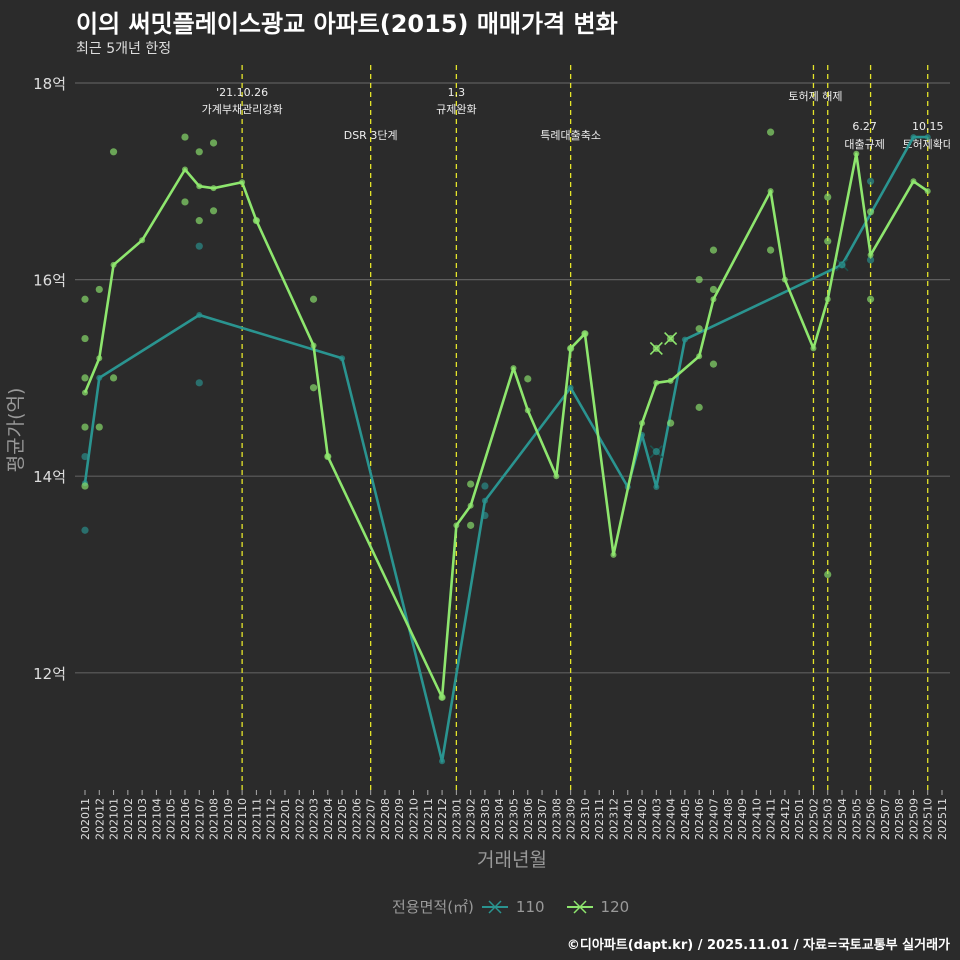 The image size is (960, 960). I want to click on x-tick-label: 202210, so click(414, 819).